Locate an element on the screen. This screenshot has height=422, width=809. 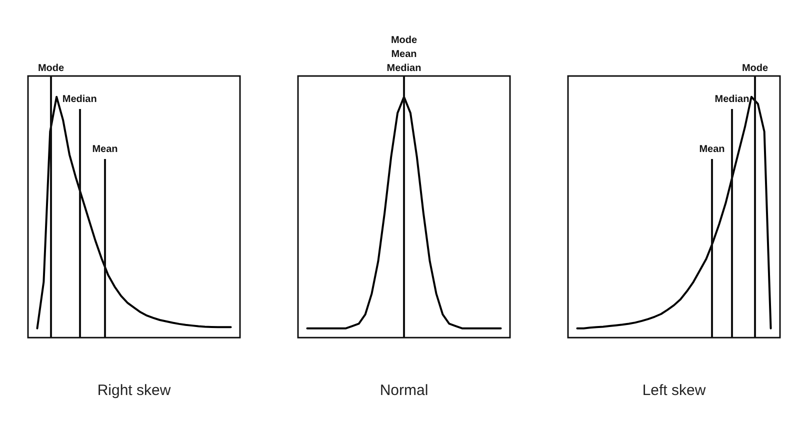
x-axis-title: Normal is located at coordinates (404, 391).